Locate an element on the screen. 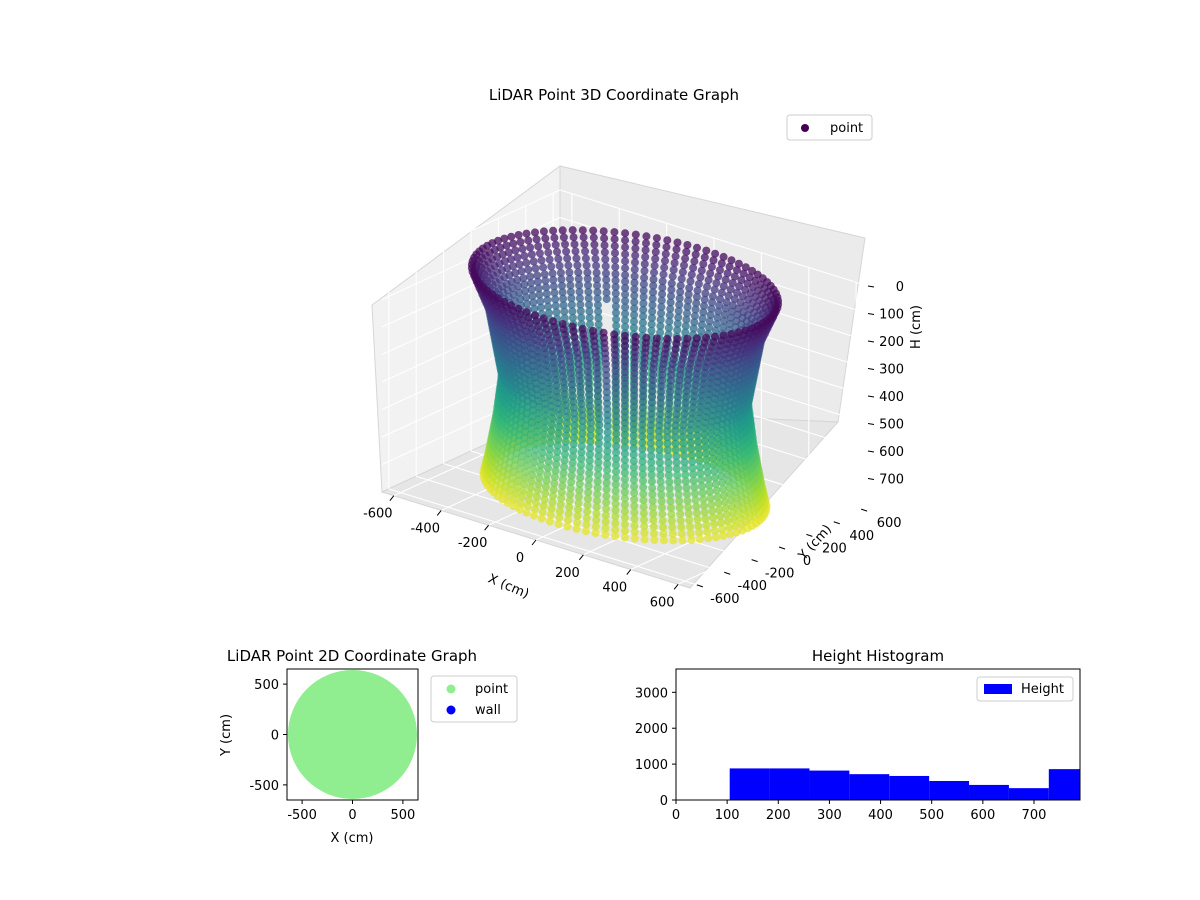  histogram-bar is located at coordinates (1028, 794).